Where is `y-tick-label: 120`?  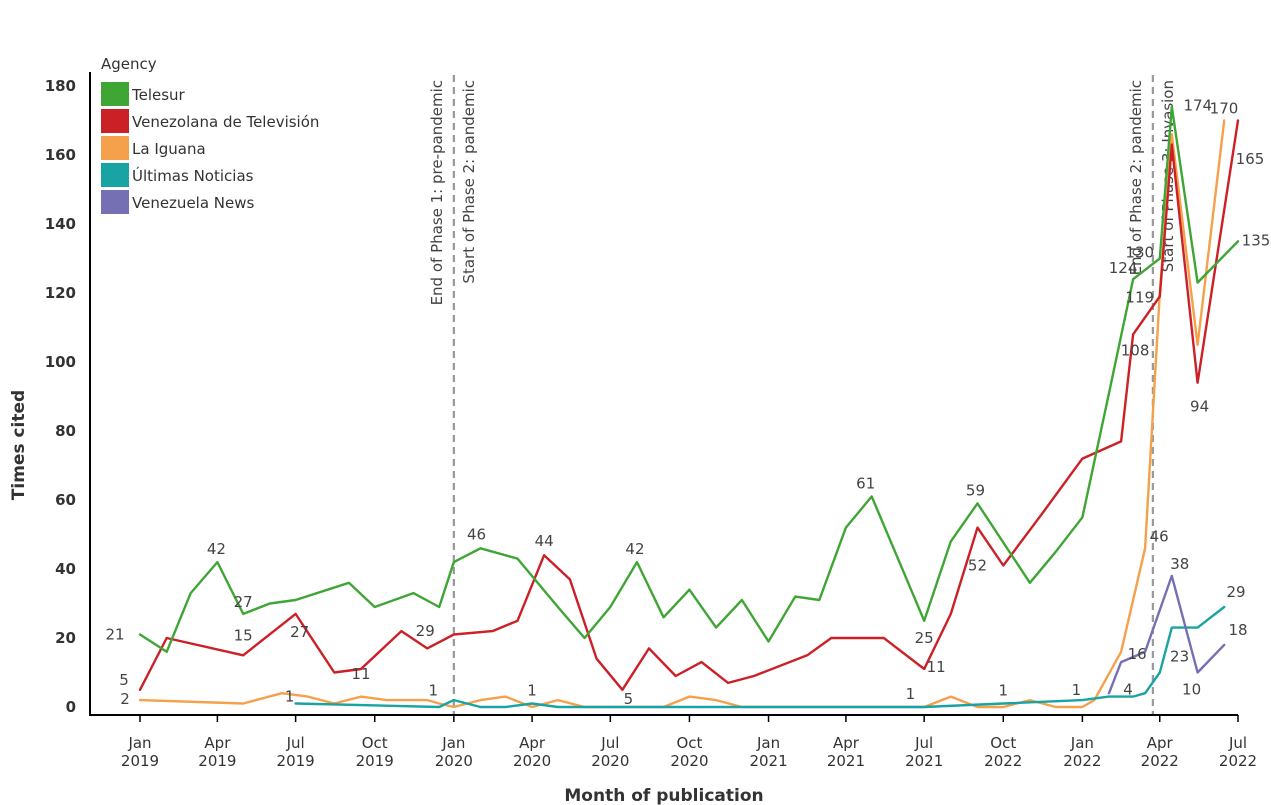 y-tick-label: 120 is located at coordinates (60, 293).